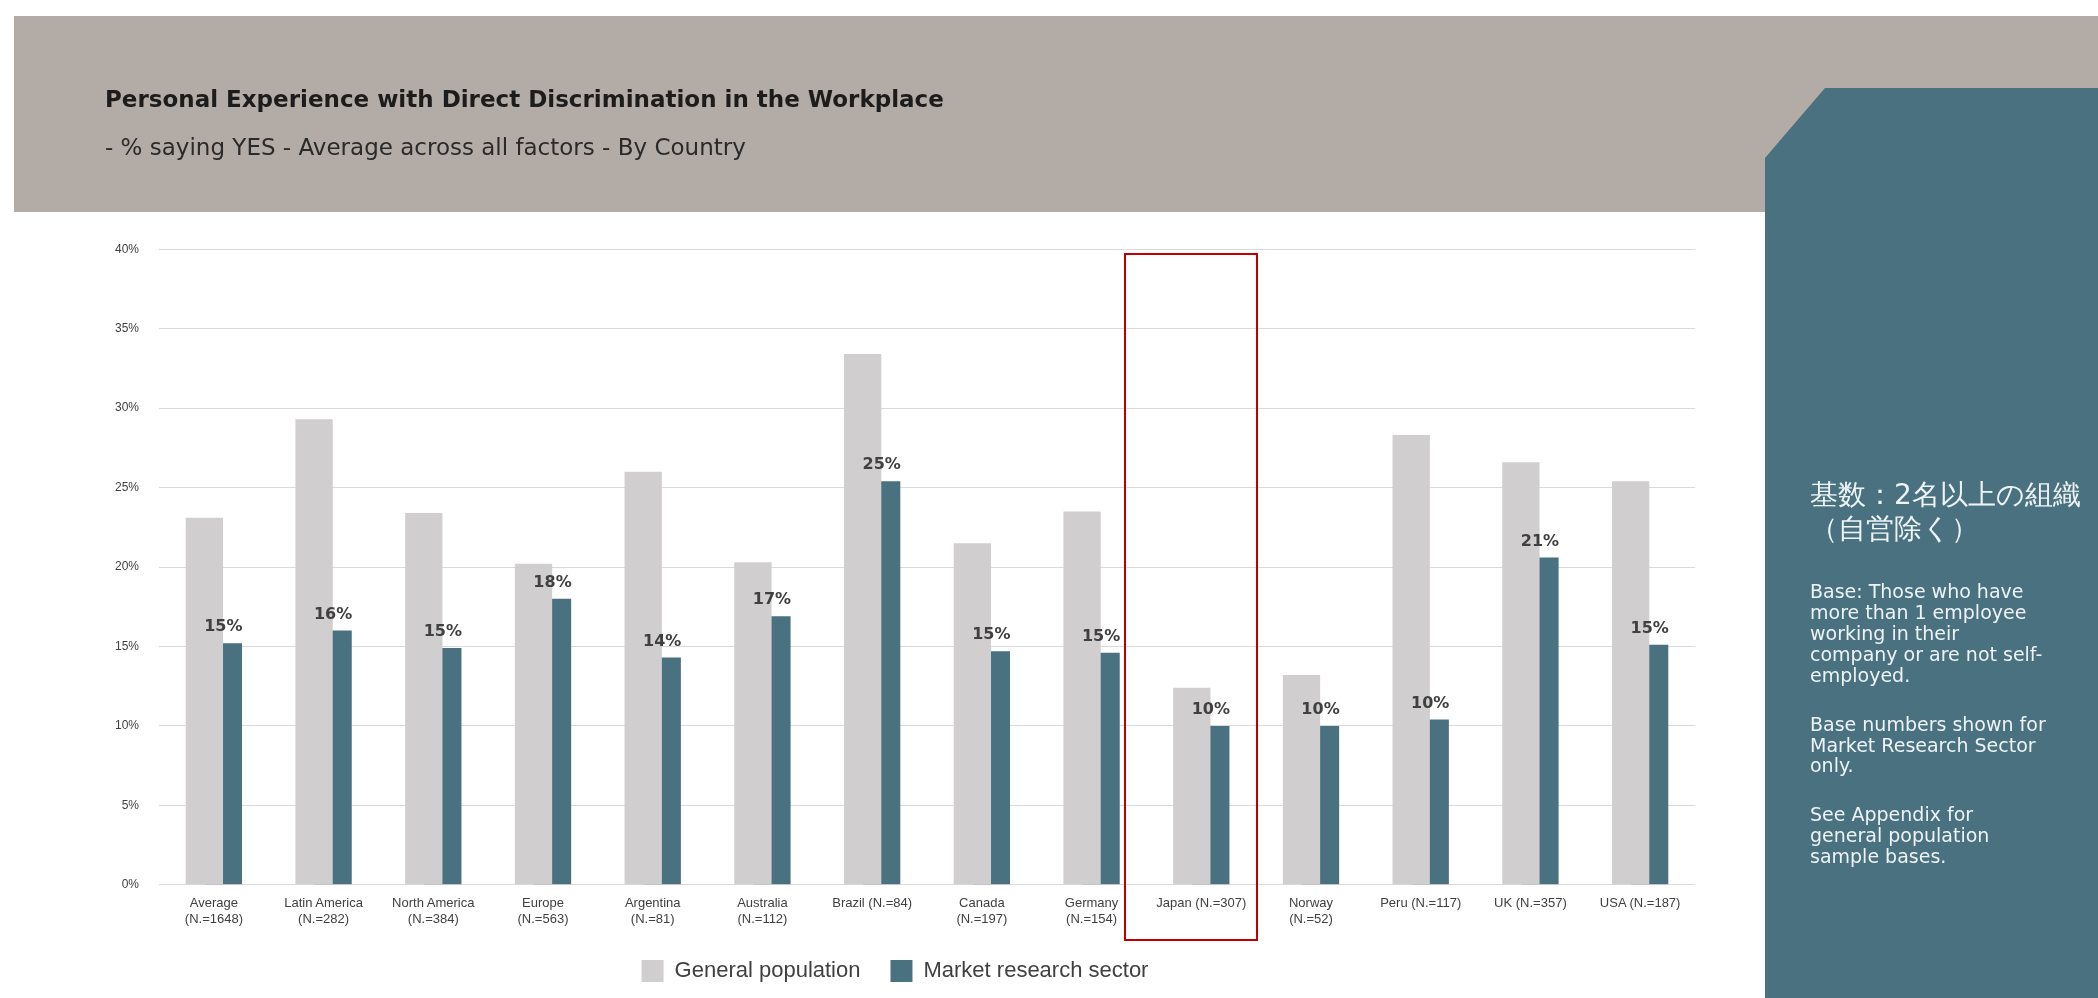 The height and width of the screenshot is (998, 2098). What do you see at coordinates (1900, 835) in the screenshot?
I see `text: See Appendix for general population sample bases.` at bounding box center [1900, 835].